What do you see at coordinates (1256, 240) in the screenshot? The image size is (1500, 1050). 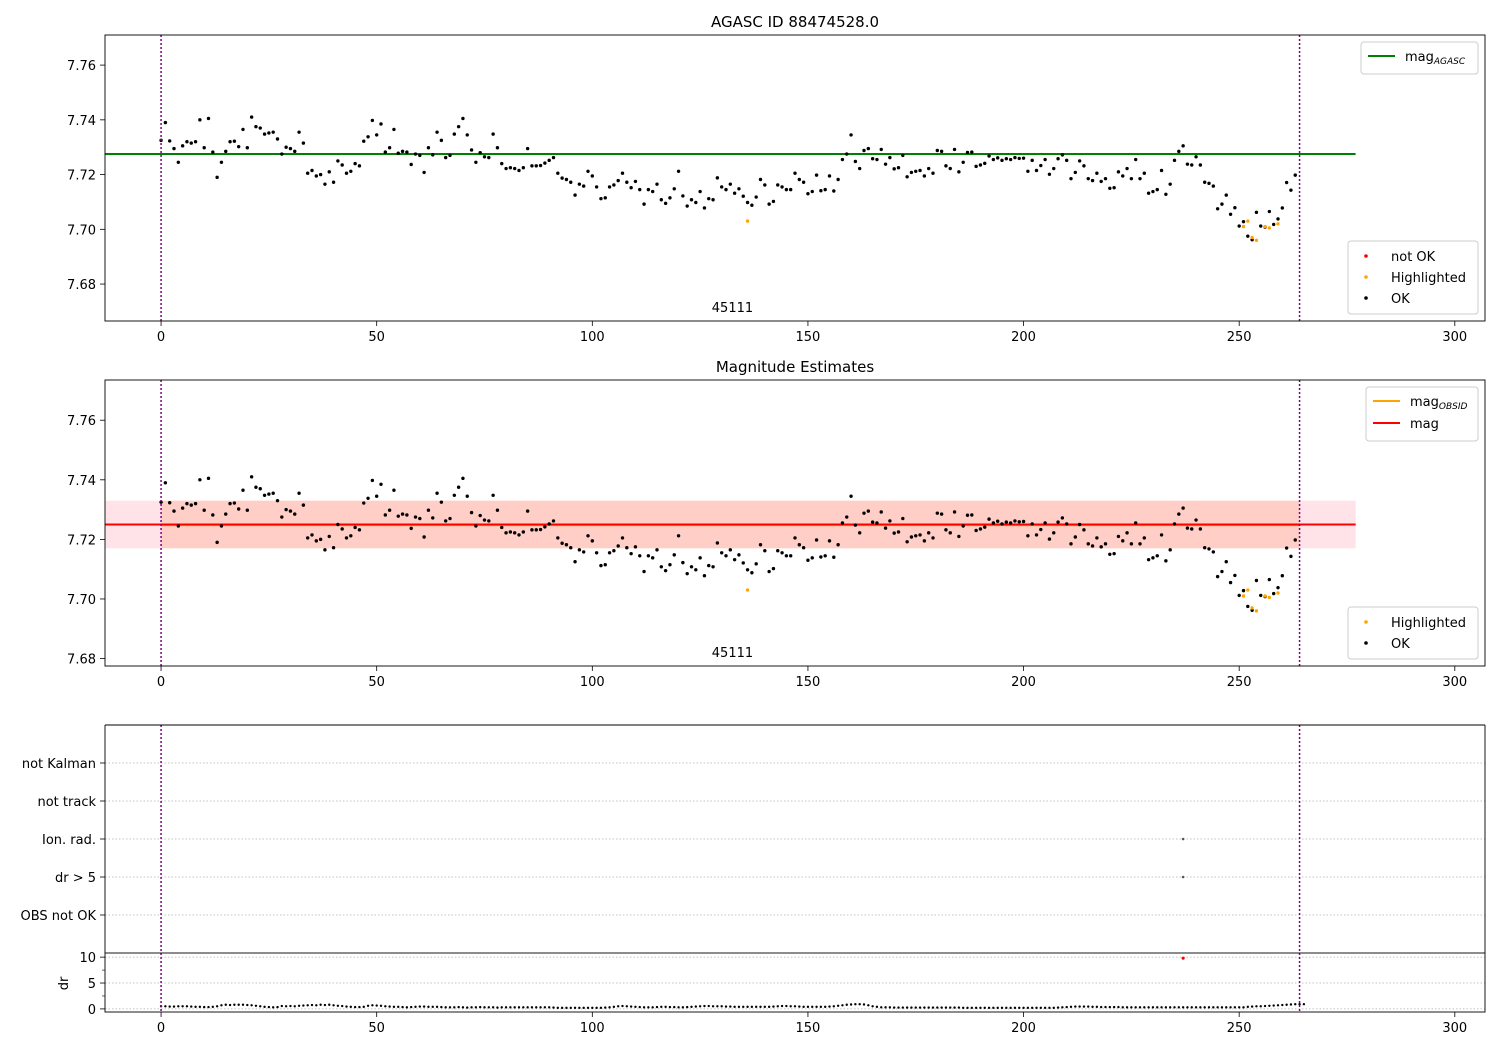 I see `highlighted-point` at bounding box center [1256, 240].